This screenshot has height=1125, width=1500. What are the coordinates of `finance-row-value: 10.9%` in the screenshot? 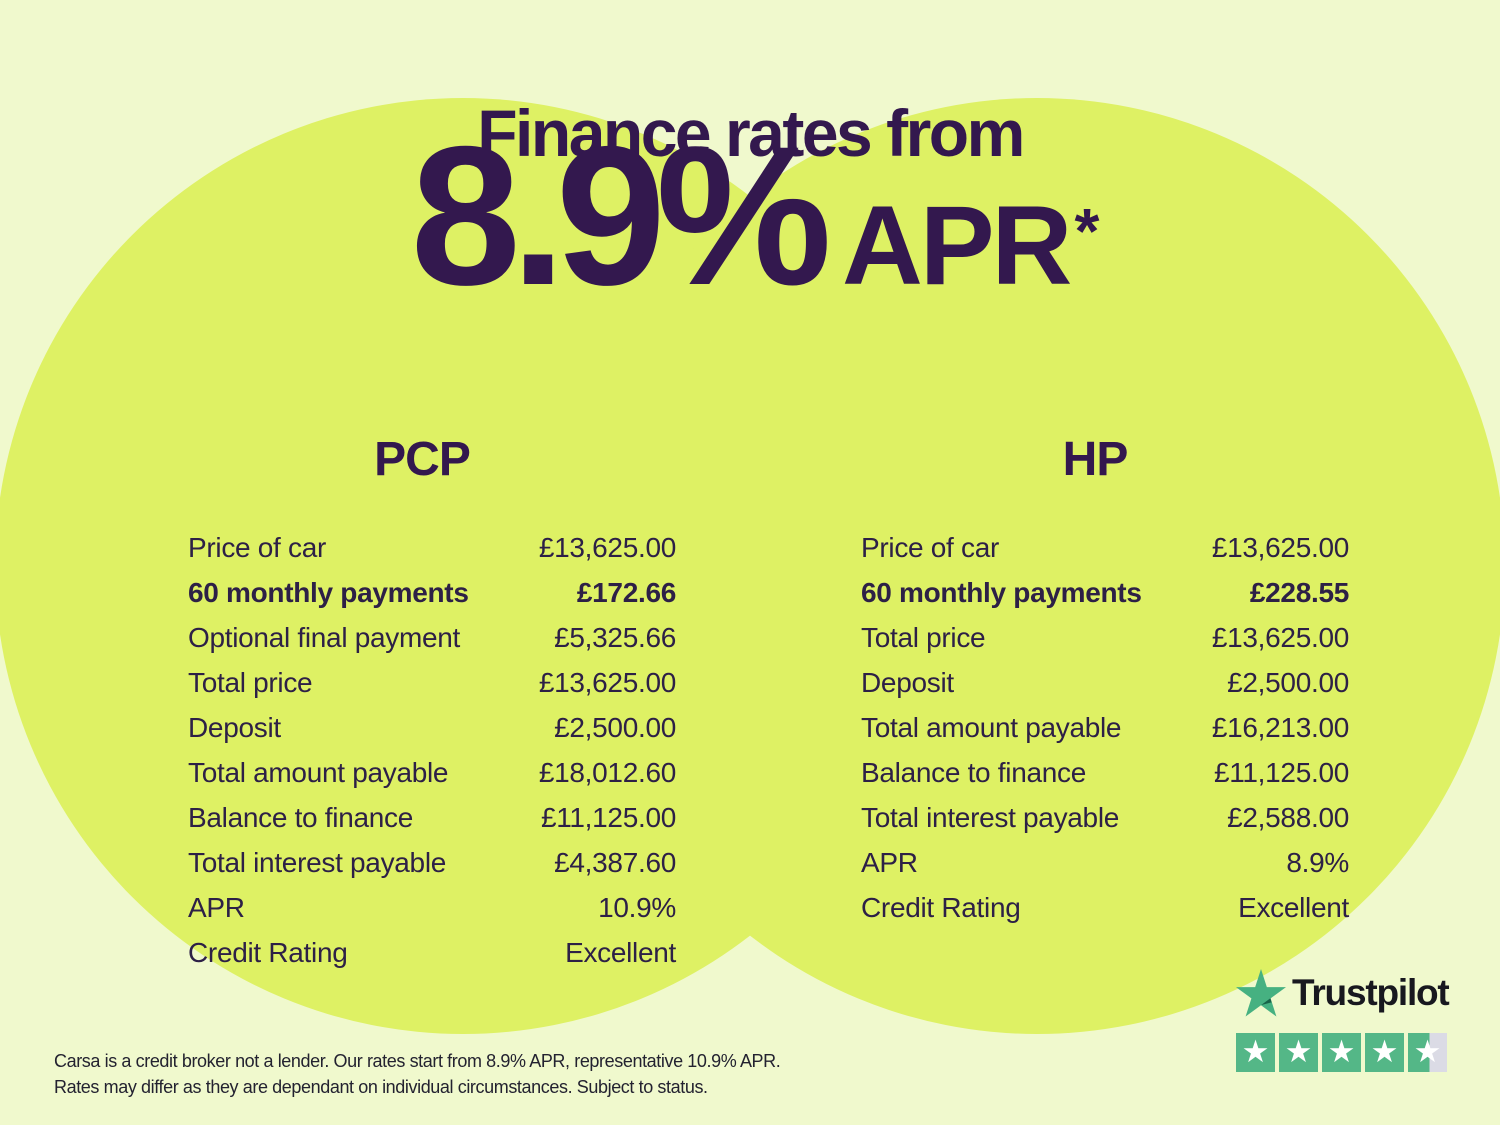 It's located at (637, 907).